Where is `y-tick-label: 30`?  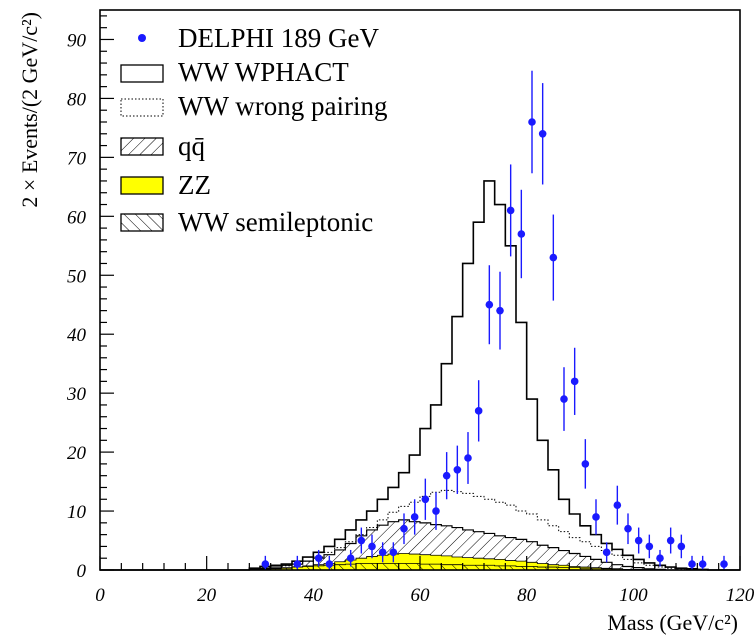 y-tick-label: 30 is located at coordinates (76, 394).